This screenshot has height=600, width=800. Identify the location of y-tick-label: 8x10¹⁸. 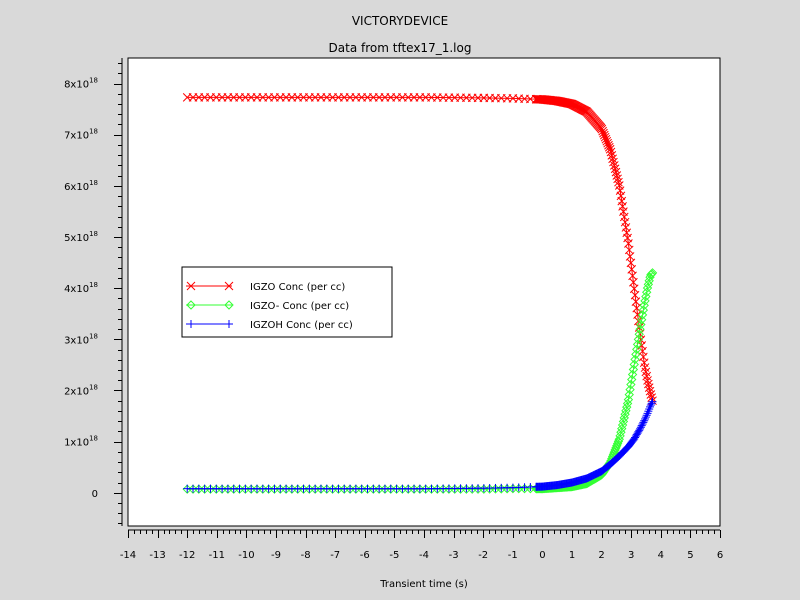
(81, 84).